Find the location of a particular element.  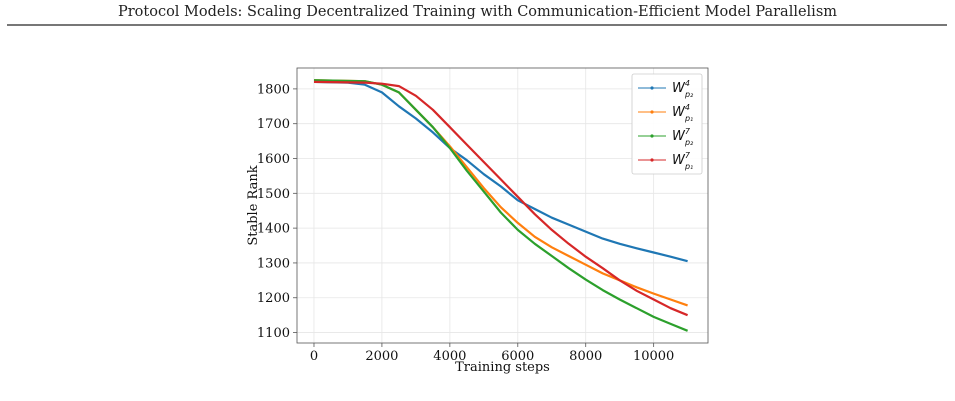

x-tick-label: 0 is located at coordinates (314, 356).